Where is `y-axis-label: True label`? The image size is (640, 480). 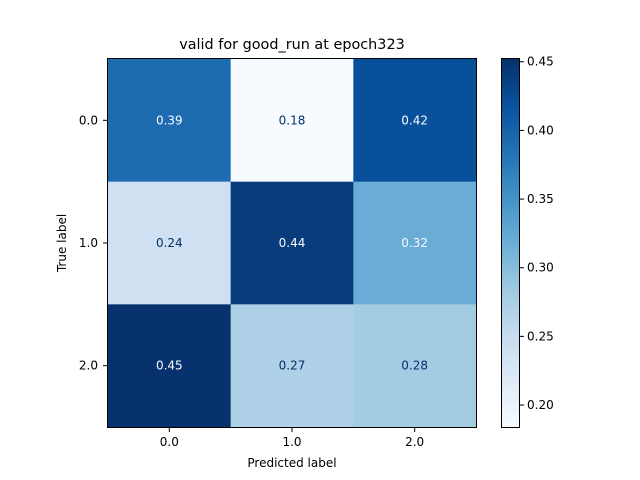 y-axis-label: True label is located at coordinates (62, 243).